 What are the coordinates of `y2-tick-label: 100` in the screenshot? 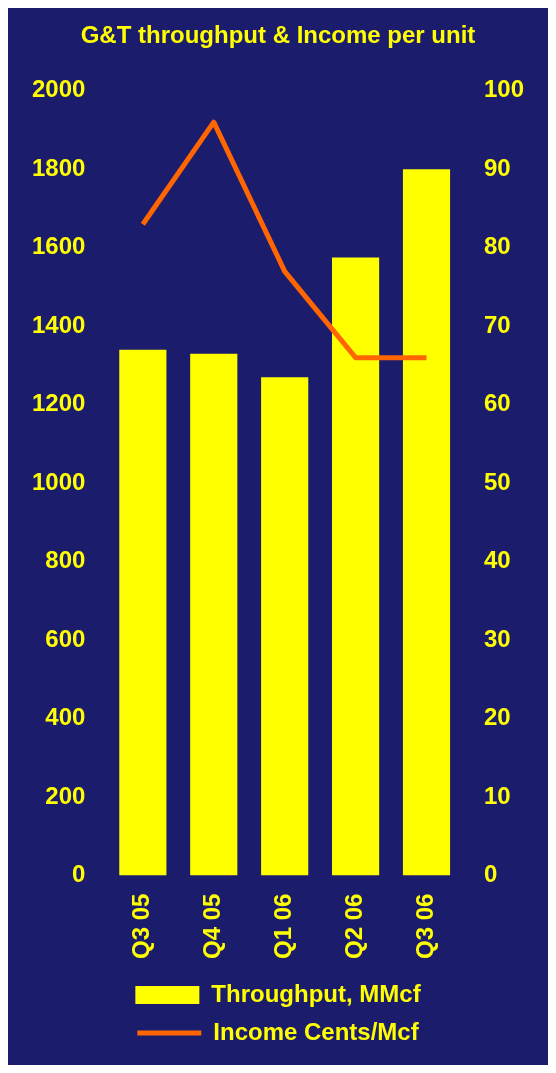 It's located at (503, 89).